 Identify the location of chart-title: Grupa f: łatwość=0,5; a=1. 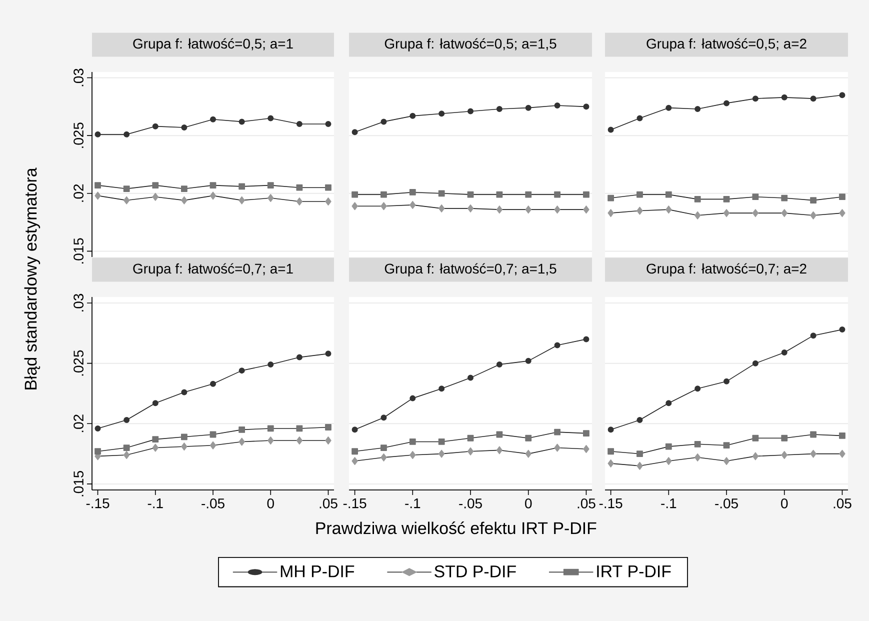
(213, 45).